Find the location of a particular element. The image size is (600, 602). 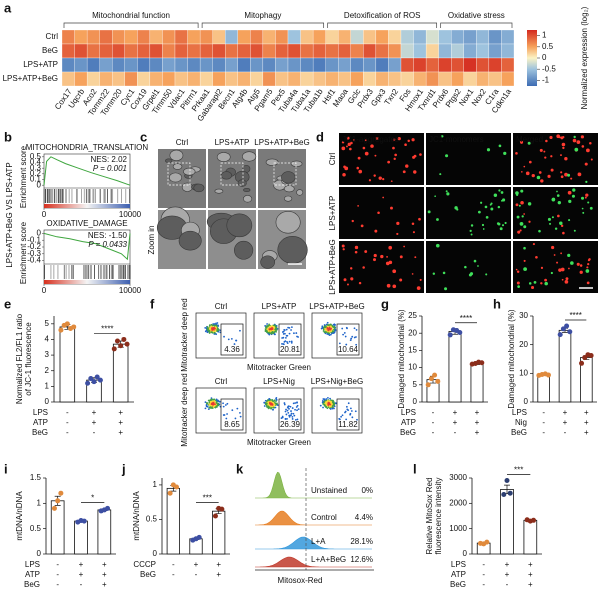

colorbar-tick-label: 1 is located at coordinates (544, 35).